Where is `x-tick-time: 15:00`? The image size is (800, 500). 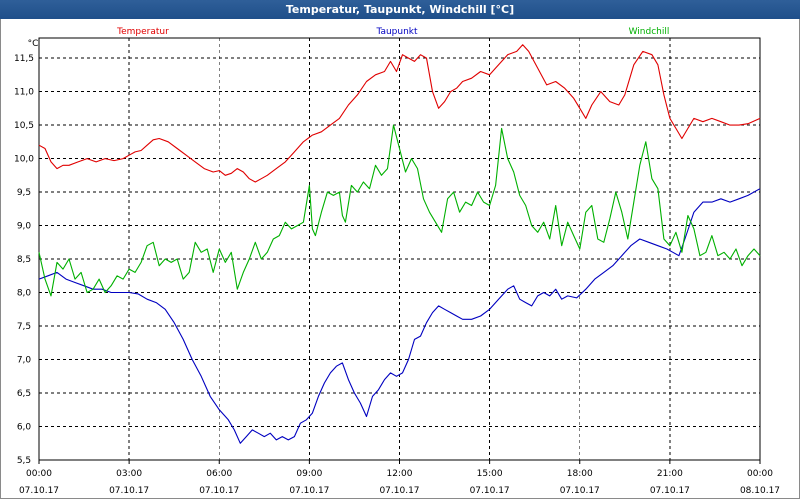 x-tick-time: 15:00 is located at coordinates (490, 474).